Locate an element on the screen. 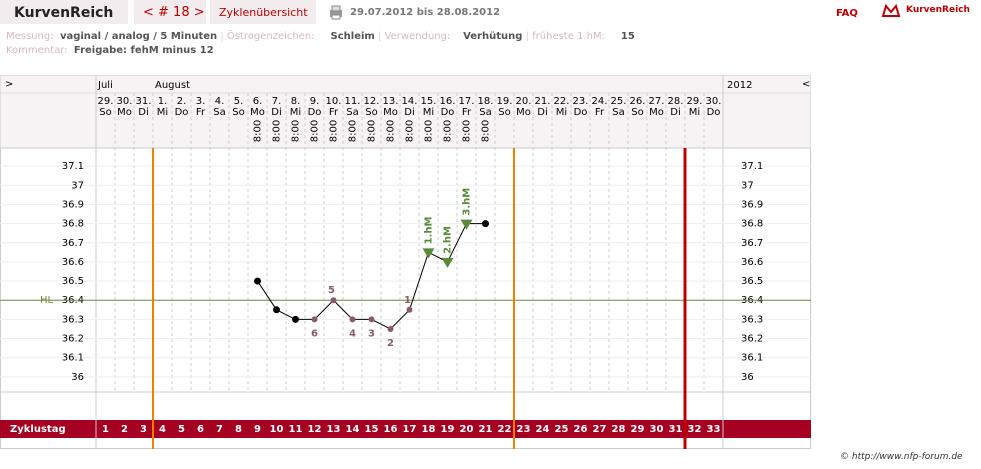 The image size is (981, 469). y-tick-label: 37 is located at coordinates (747, 185).